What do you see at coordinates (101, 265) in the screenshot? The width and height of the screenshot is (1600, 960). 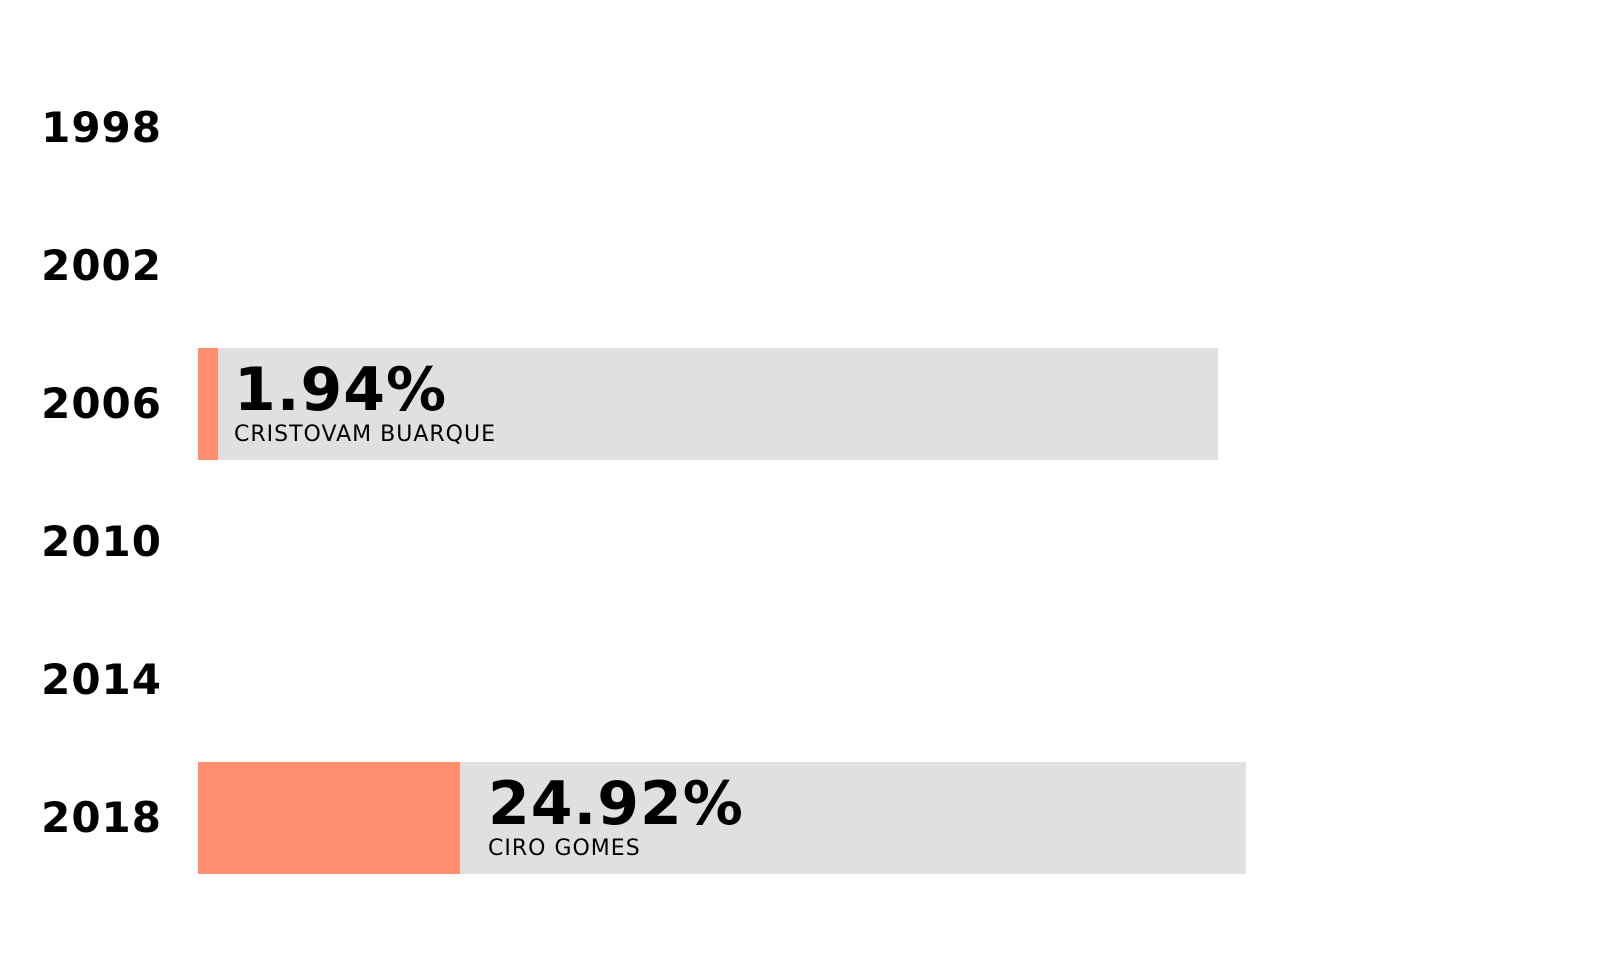 I see `year-label: 2002` at bounding box center [101, 265].